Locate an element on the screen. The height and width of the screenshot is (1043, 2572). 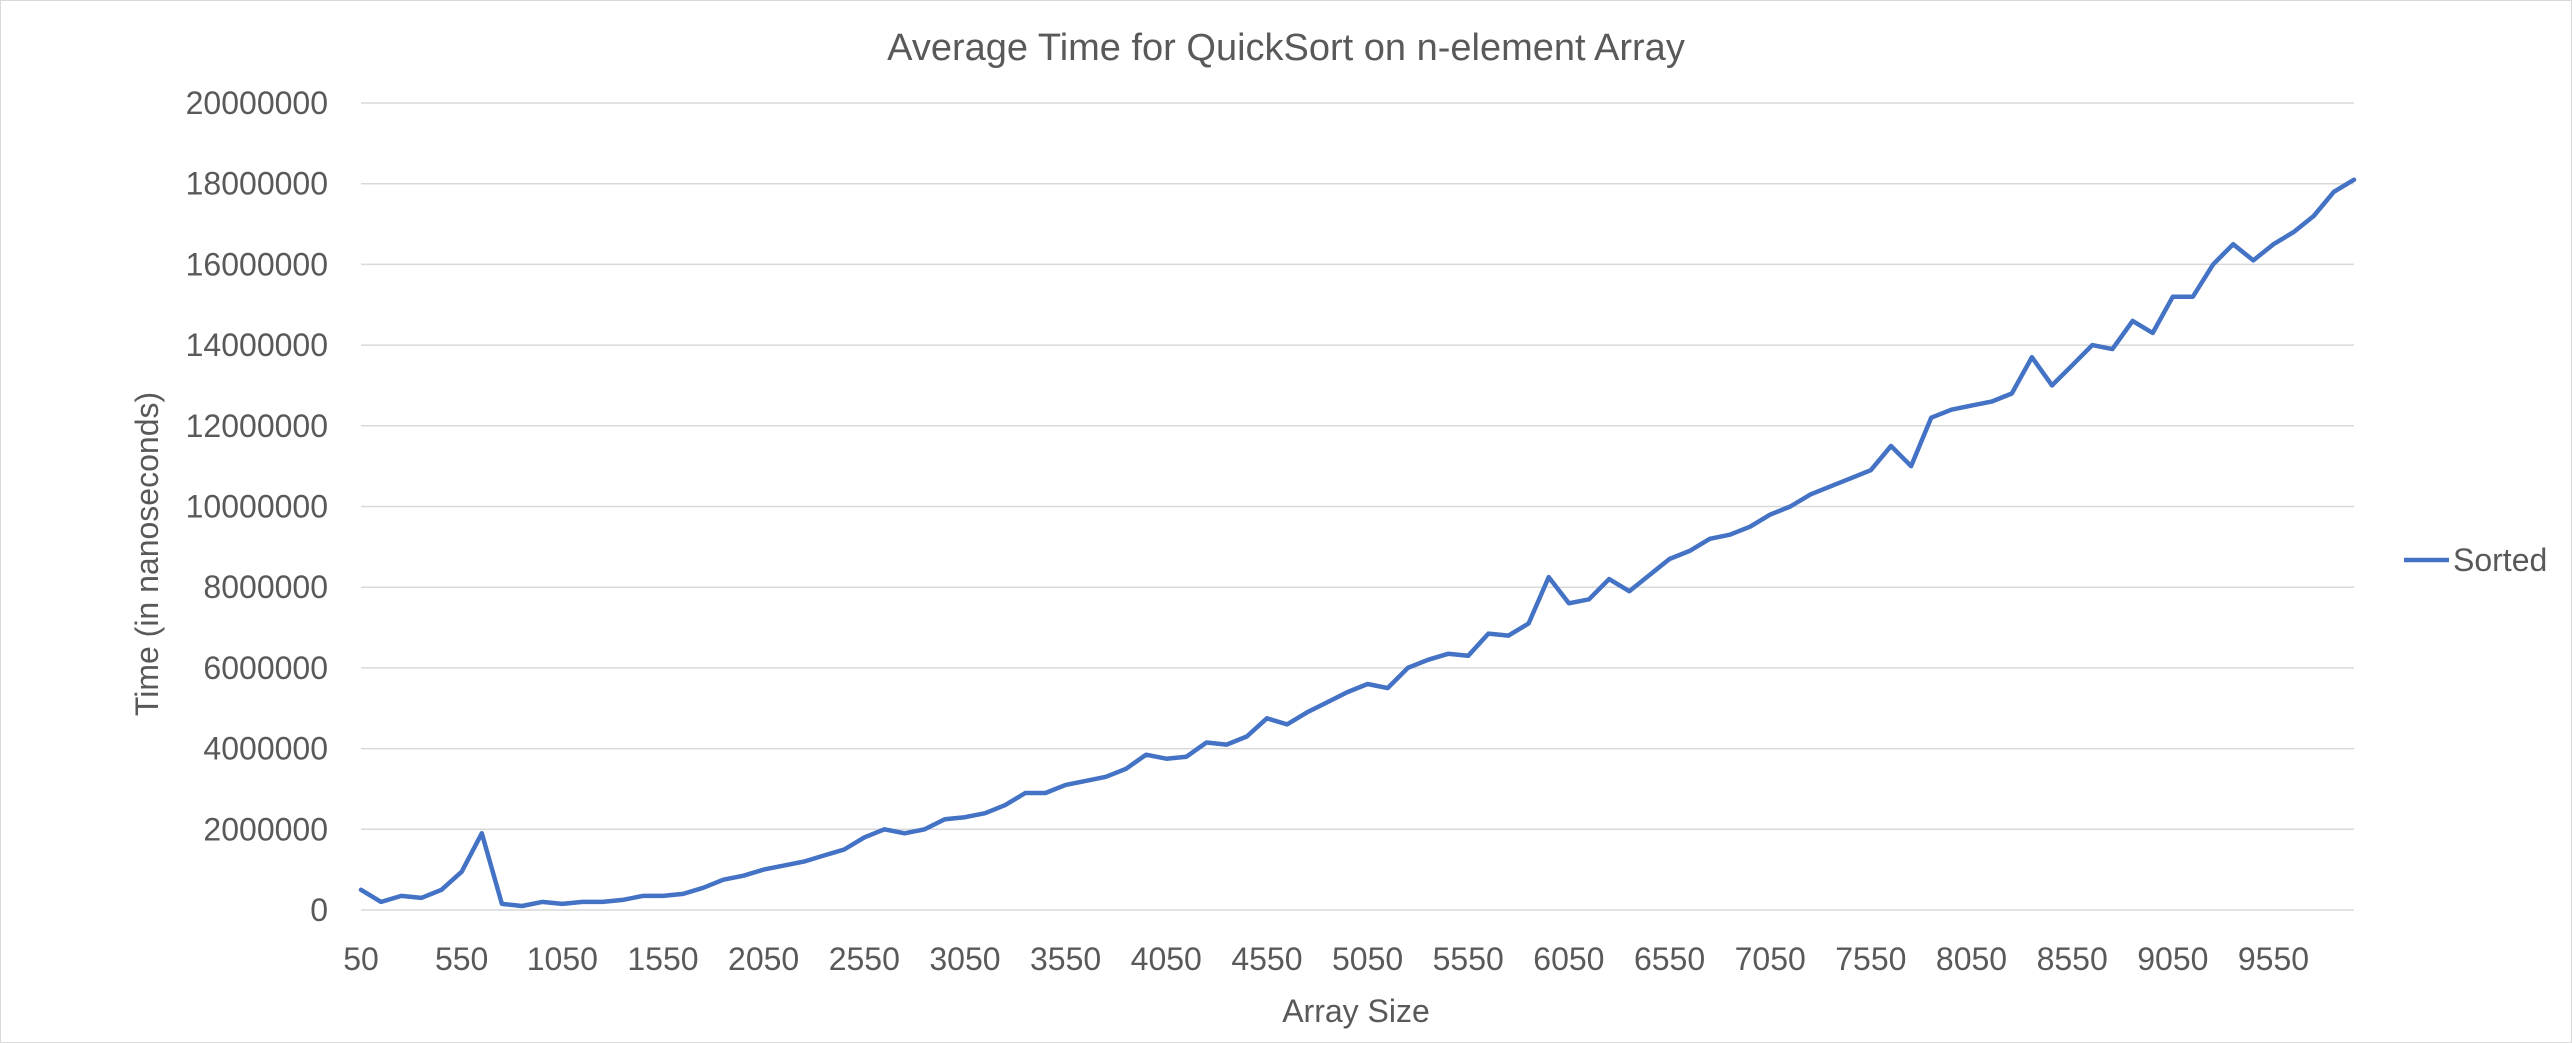
y-tick-label: 8000000 is located at coordinates (265, 587).